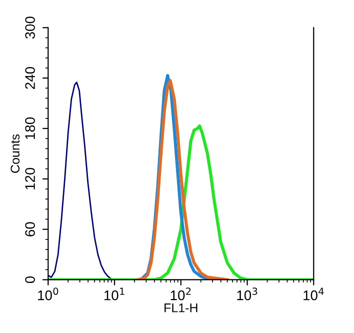  Describe the element at coordinates (181, 308) in the screenshot. I see `x-axis-title: FL1-H` at that location.